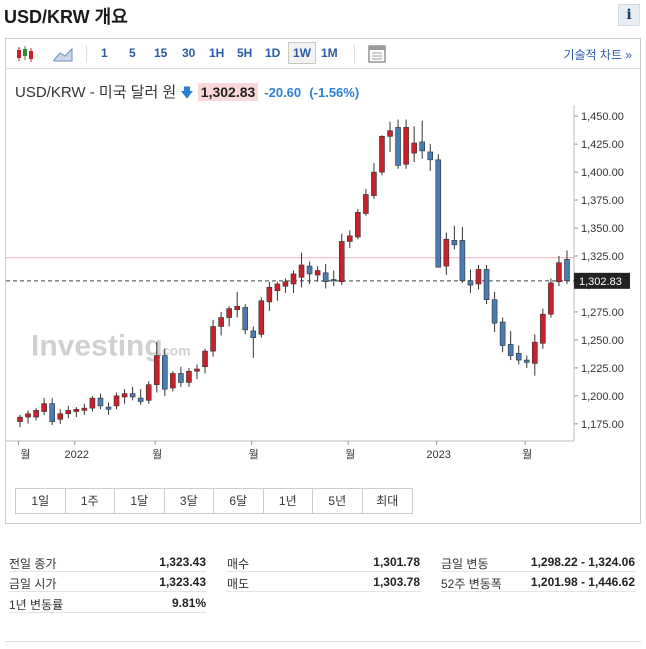 This screenshot has width=646, height=649. What do you see at coordinates (90, 501) in the screenshot?
I see `range-1w: 1주` at bounding box center [90, 501].